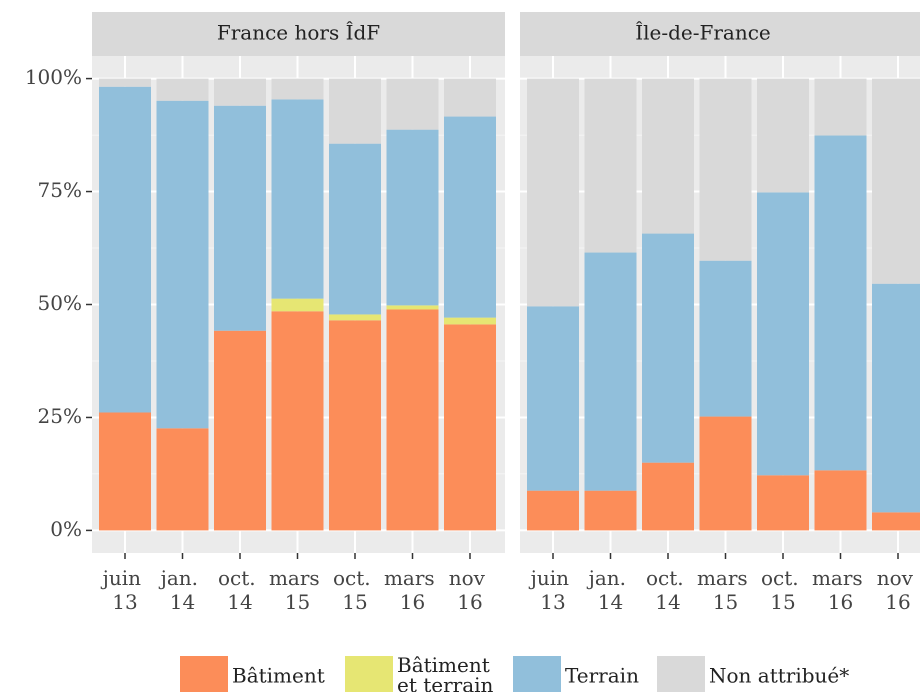 This screenshot has width=920, height=692. What do you see at coordinates (60, 416) in the screenshot?
I see `y-tick-label: 25%` at bounding box center [60, 416].